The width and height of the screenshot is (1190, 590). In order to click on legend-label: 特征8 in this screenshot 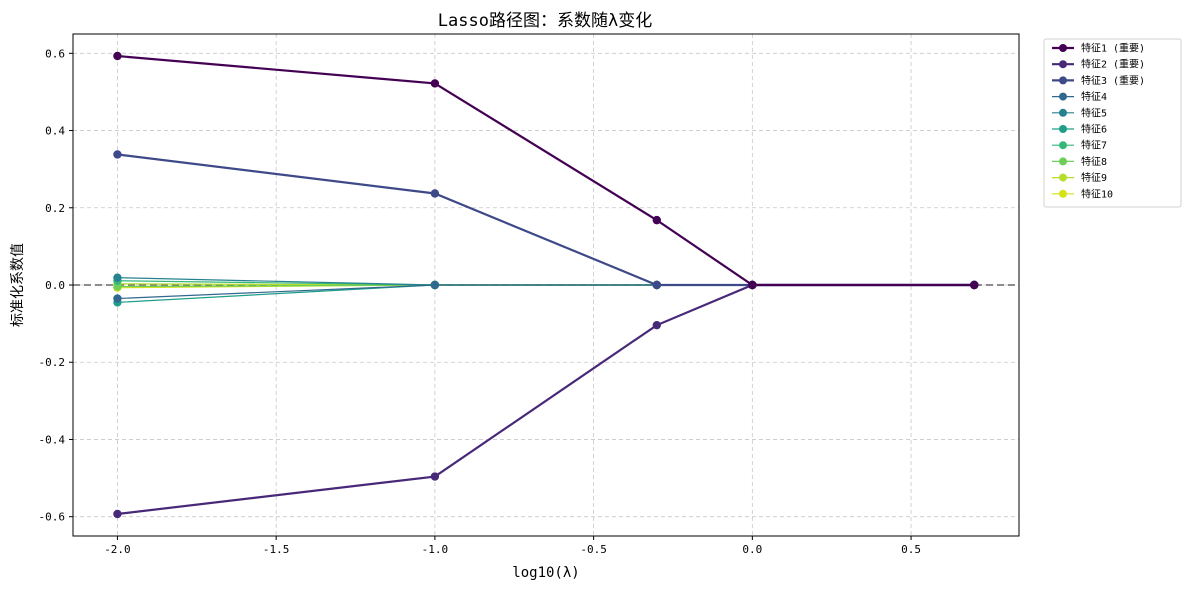, I will do `click(1094, 162)`.